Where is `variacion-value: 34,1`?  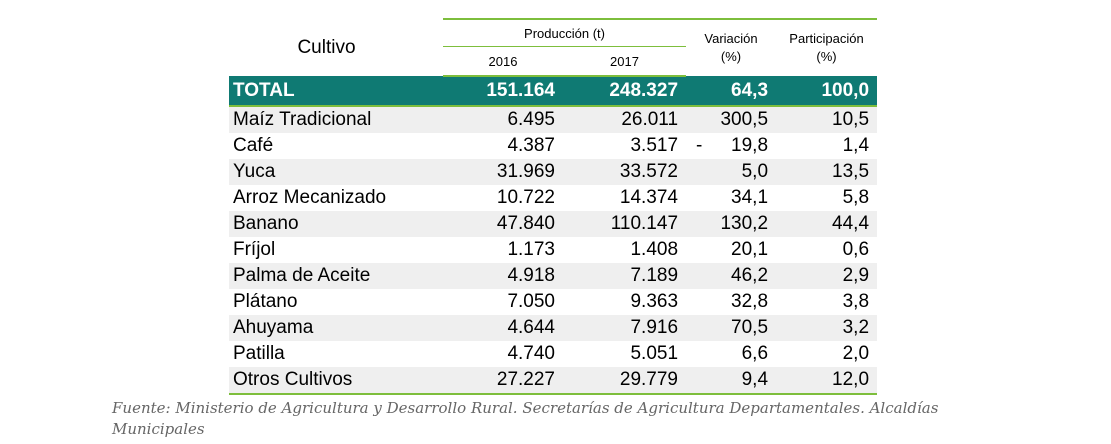
variacion-value: 34,1 is located at coordinates (750, 197).